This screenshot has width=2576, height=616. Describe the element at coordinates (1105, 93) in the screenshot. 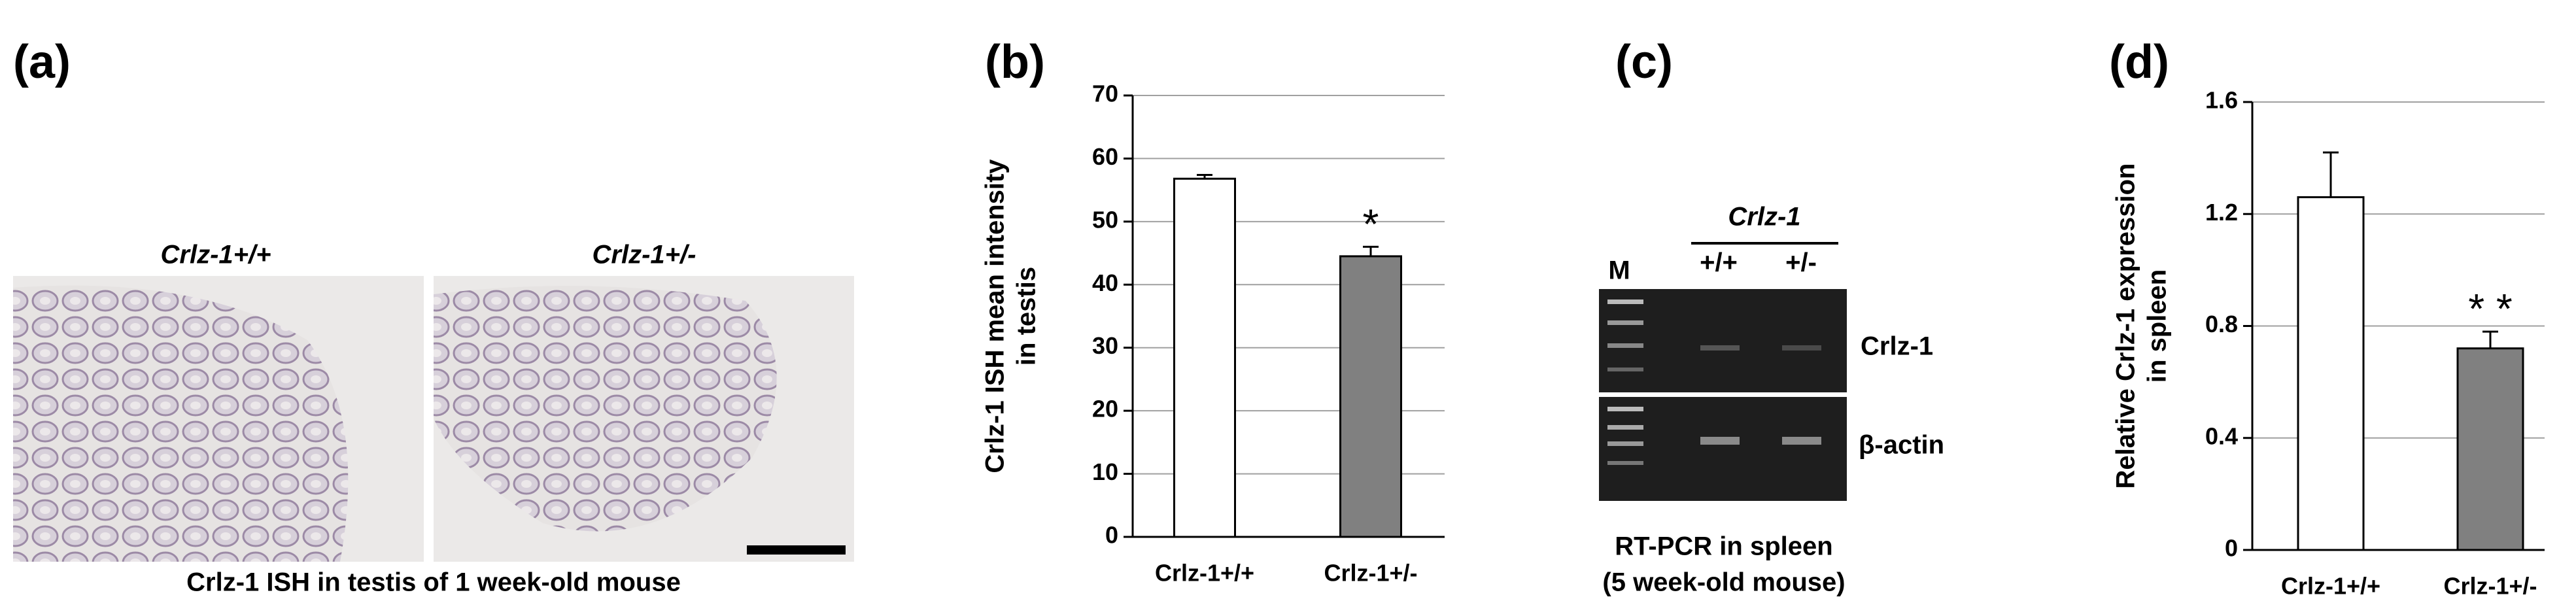

I see `y-tick-label: 70` at that location.